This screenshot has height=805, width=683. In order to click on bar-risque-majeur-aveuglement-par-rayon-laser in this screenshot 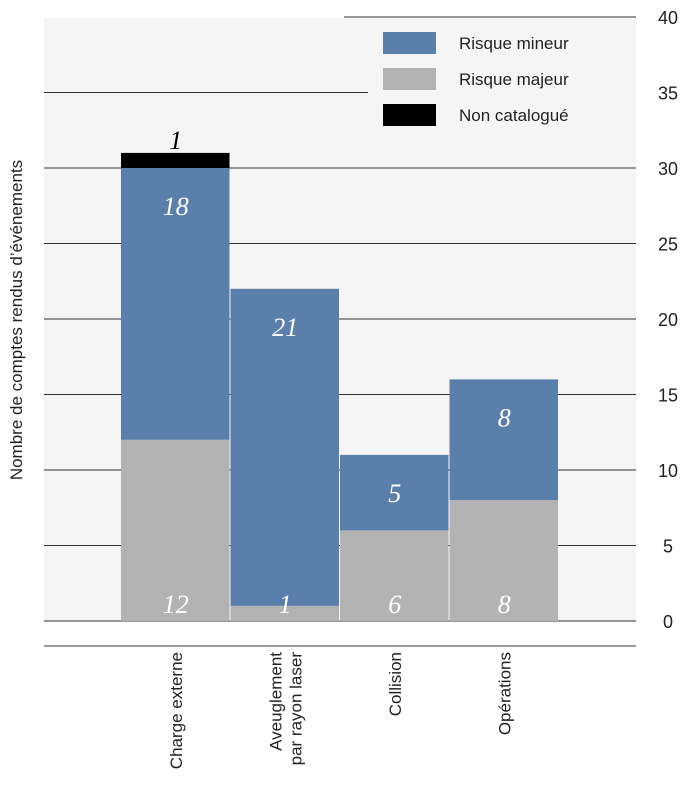, I will do `click(284, 613)`.